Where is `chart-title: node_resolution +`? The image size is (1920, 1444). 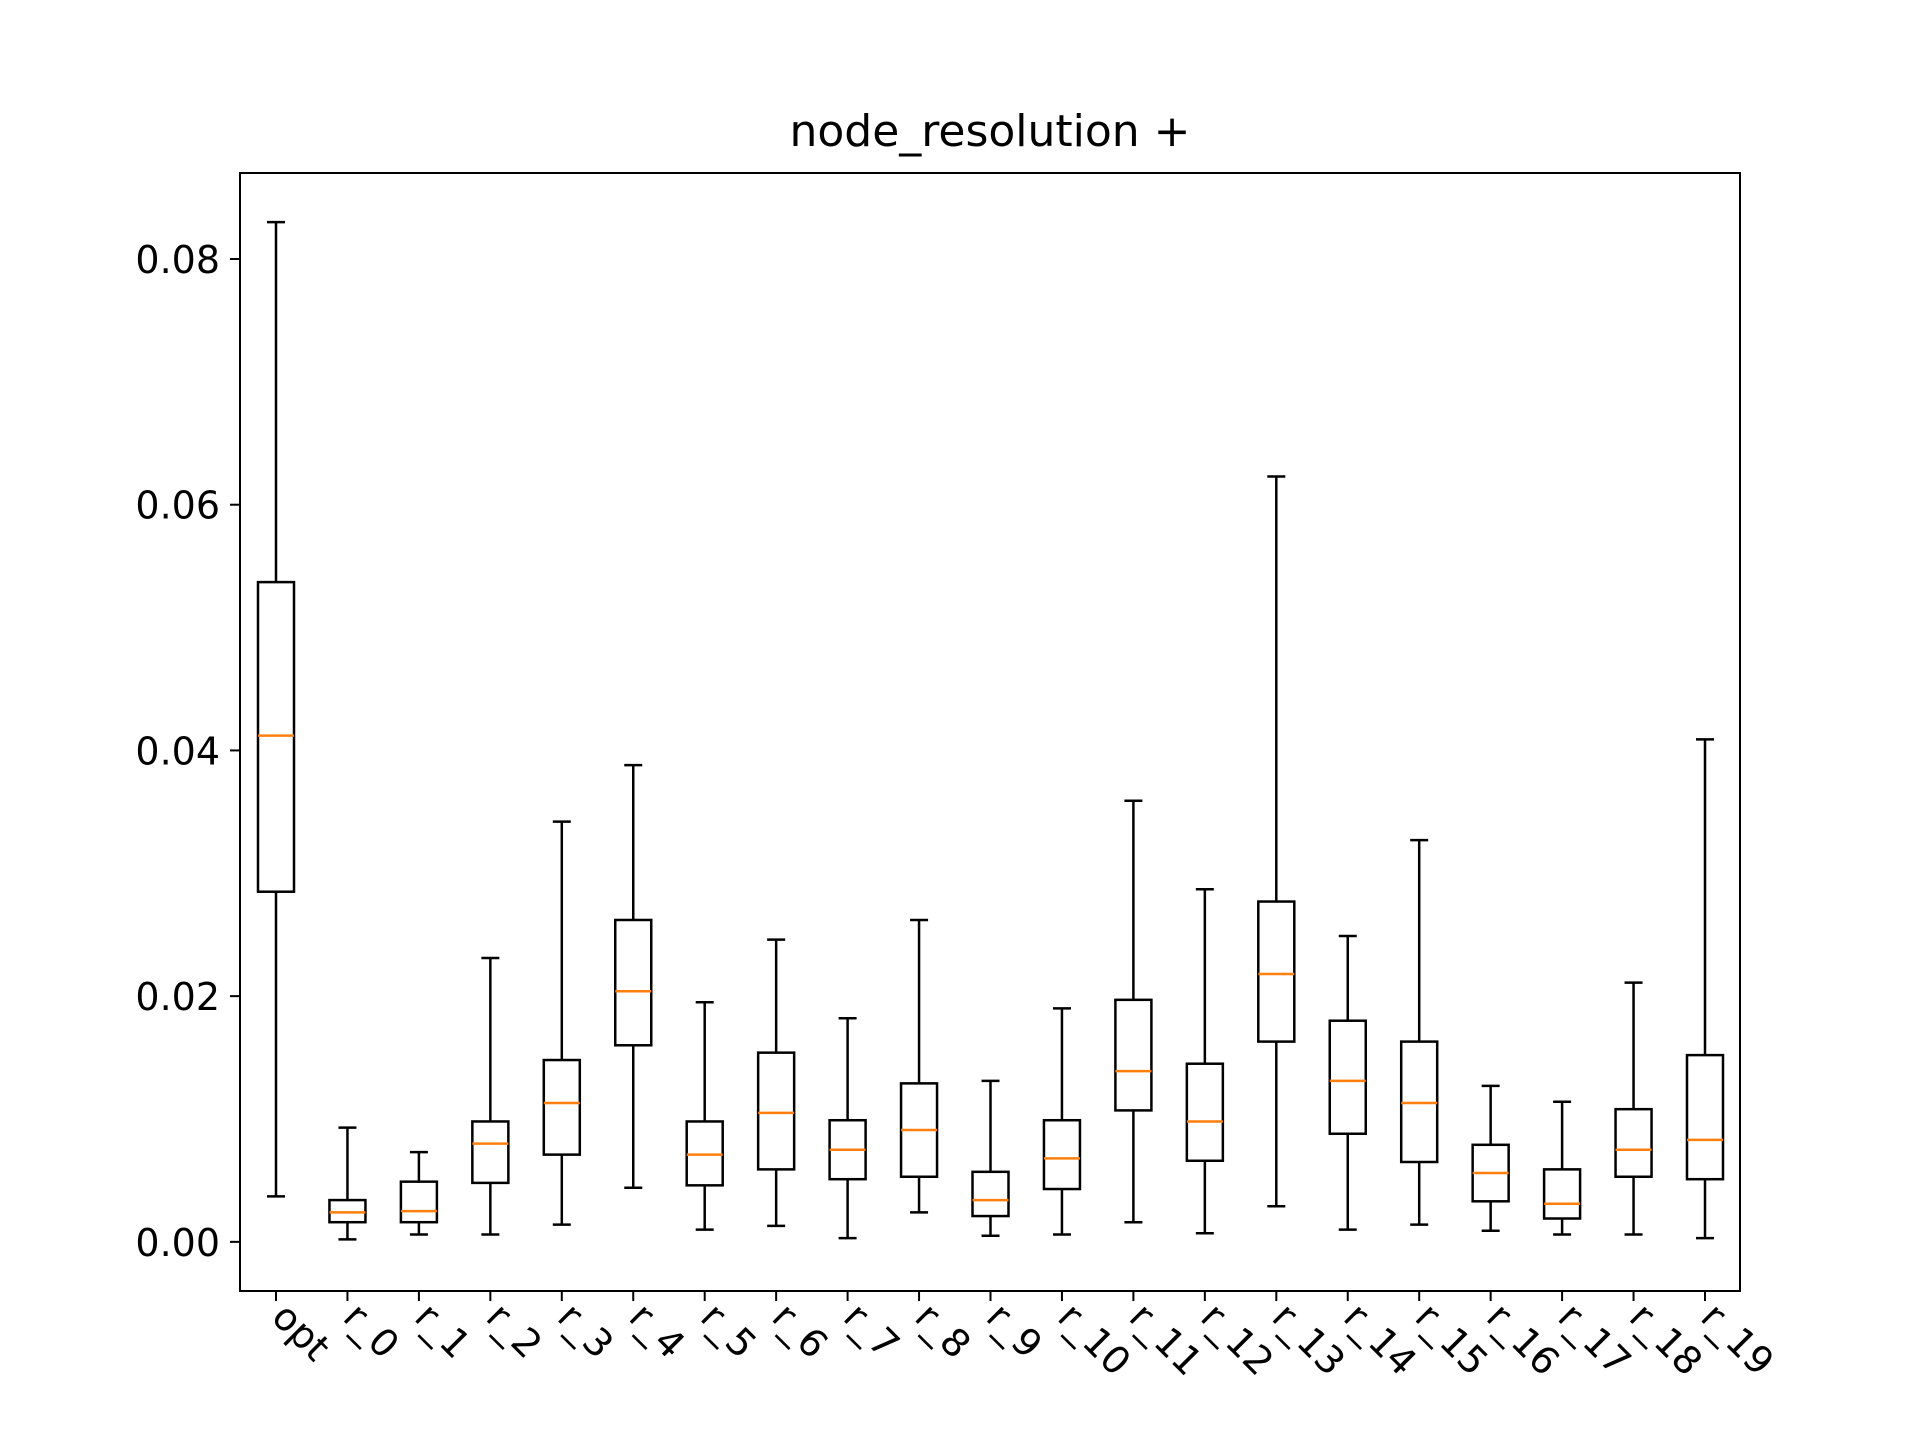
chart-title: node_resolution + is located at coordinates (989, 131).